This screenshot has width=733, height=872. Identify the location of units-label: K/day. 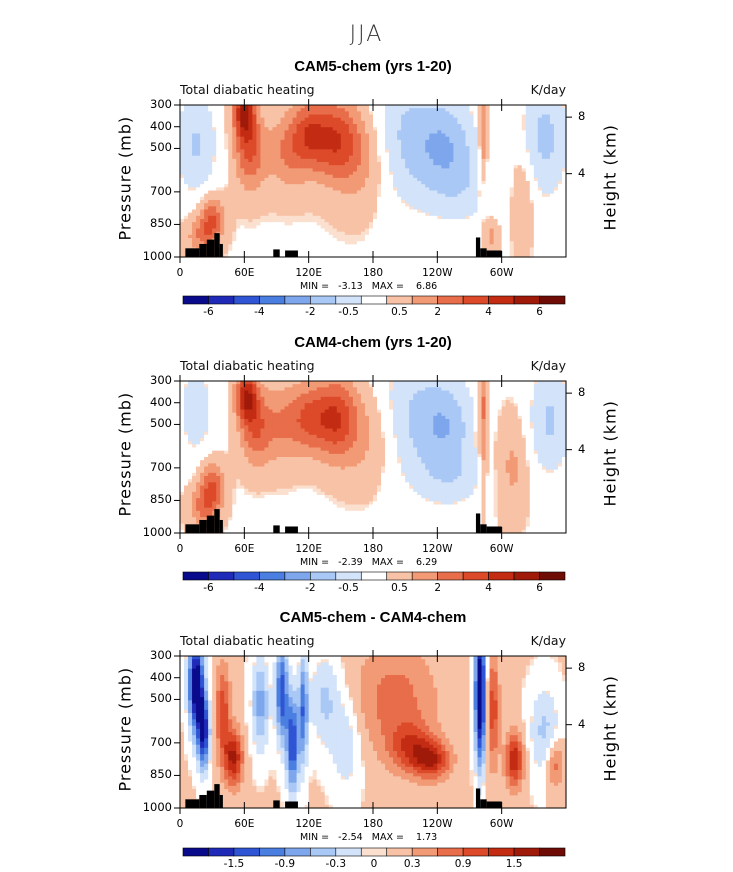
(548, 89).